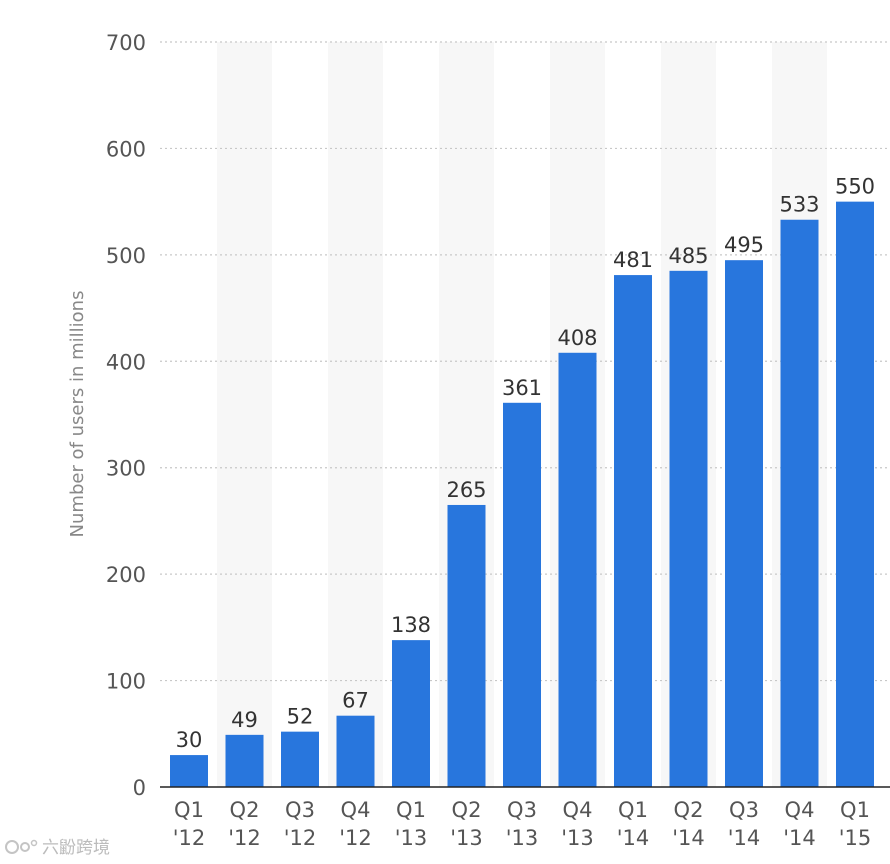 The image size is (890, 864). What do you see at coordinates (76, 848) in the screenshot?
I see `watermark-text: 六鼢跨境` at bounding box center [76, 848].